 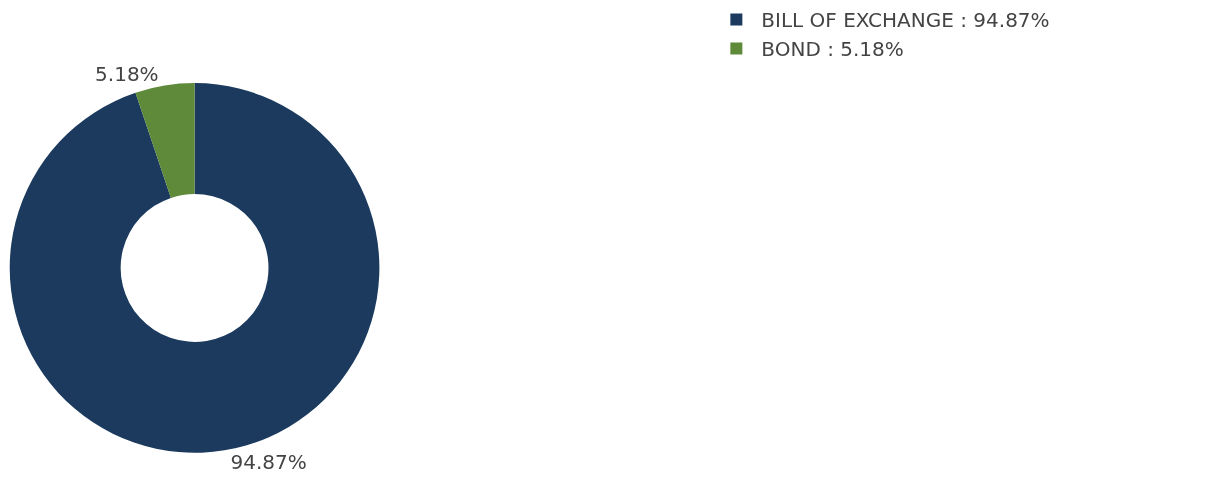 I want to click on legend-label: BOND : 5.18%, so click(x=832, y=49).